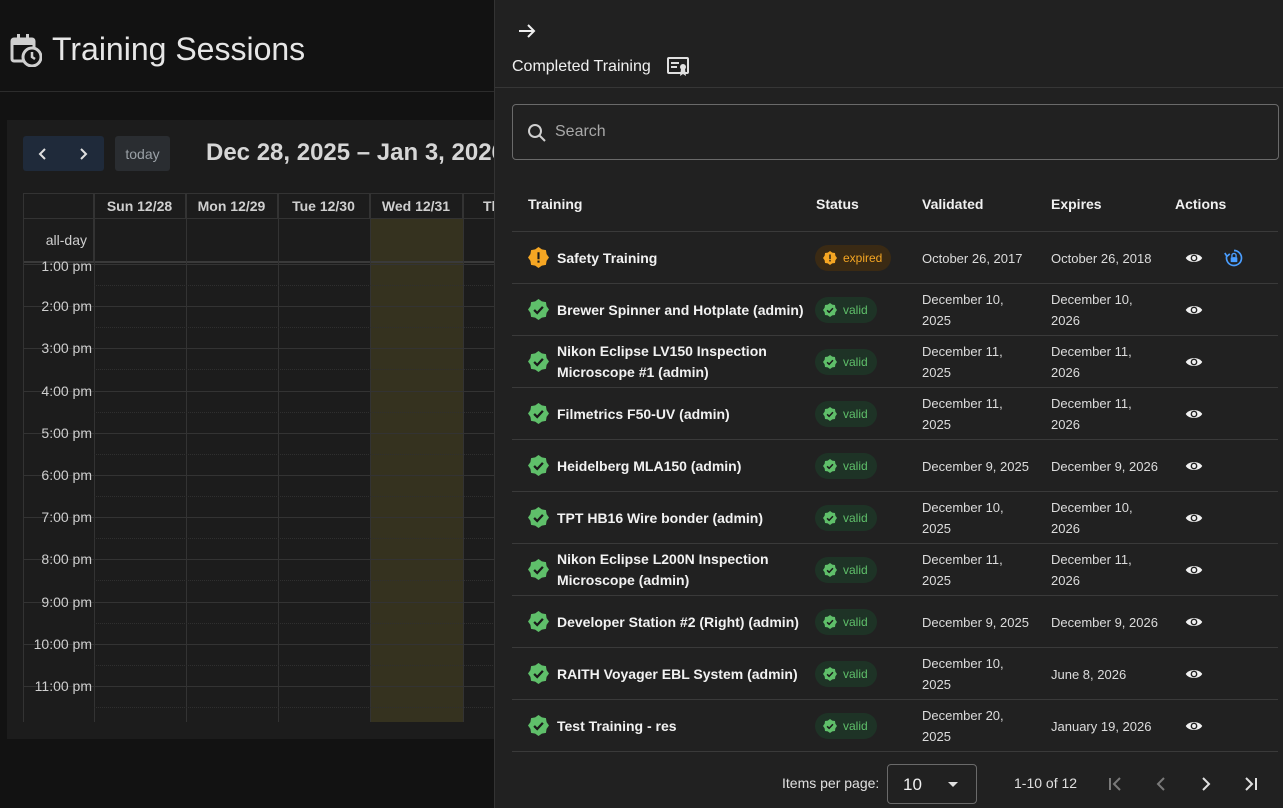 The height and width of the screenshot is (808, 1283). I want to click on expires-date: June 8, 2026, so click(1089, 674).